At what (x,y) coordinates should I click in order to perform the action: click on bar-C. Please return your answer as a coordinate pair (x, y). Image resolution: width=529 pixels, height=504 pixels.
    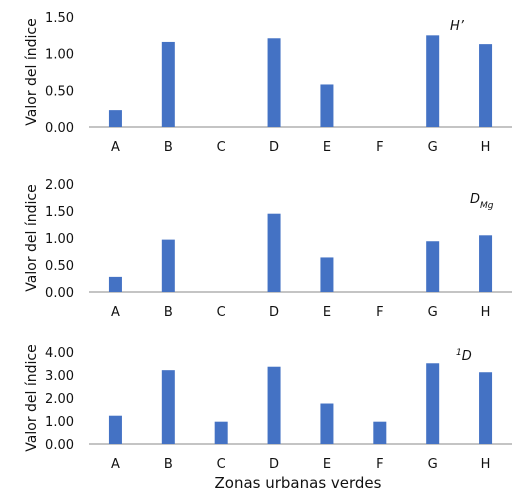
    Looking at the image, I should click on (221, 432).